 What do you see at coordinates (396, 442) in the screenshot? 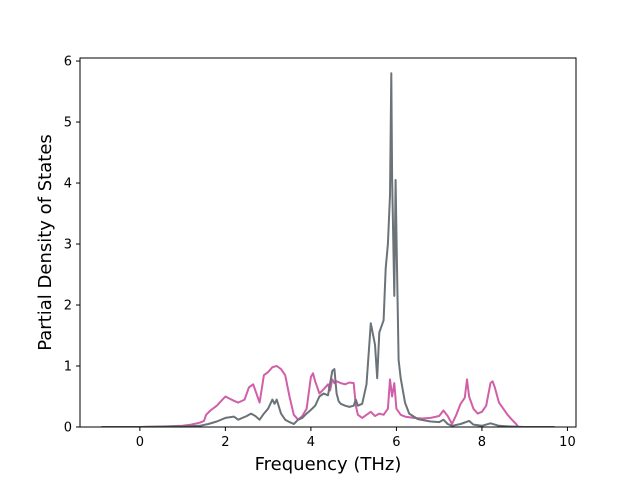
I see `x-tick-label: 6` at bounding box center [396, 442].